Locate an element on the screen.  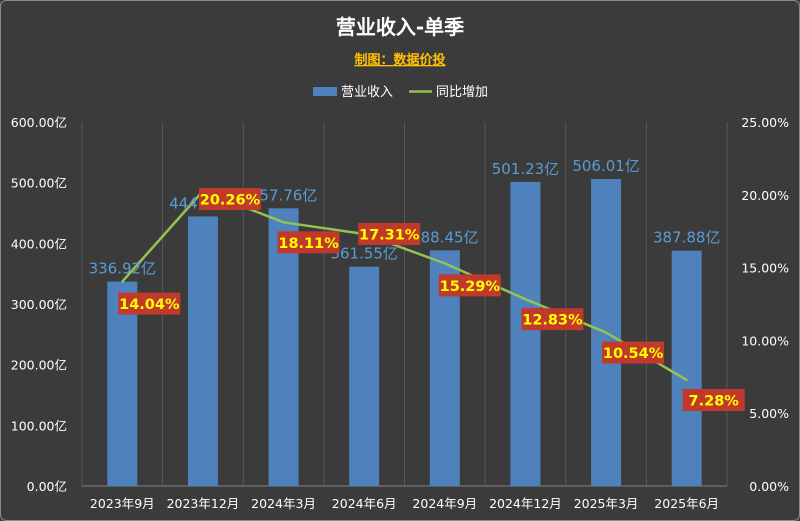
x-tick-label: 2025年6月 is located at coordinates (686, 503).